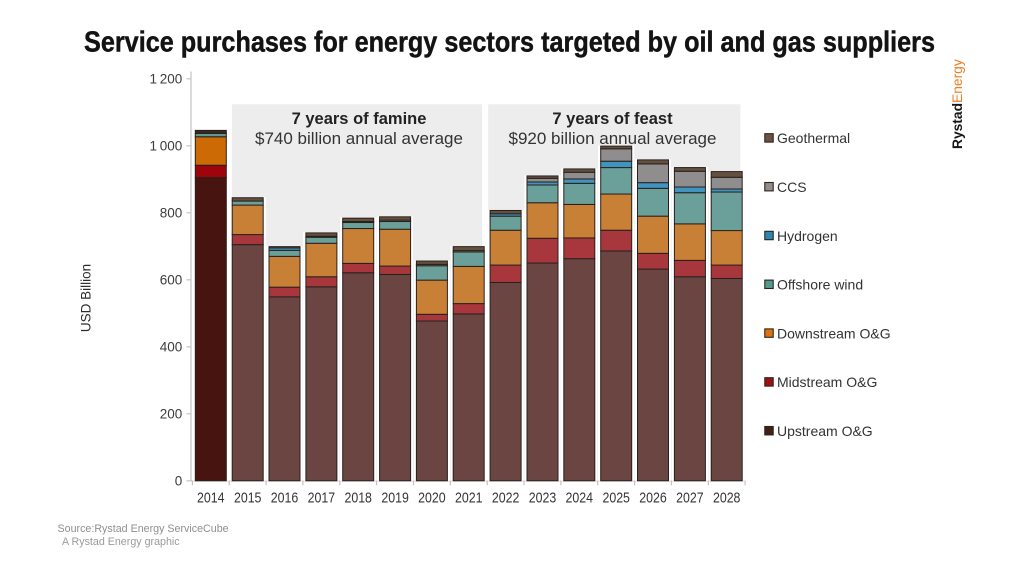 The height and width of the screenshot is (576, 1024). Describe the element at coordinates (613, 138) in the screenshot. I see `svg-text: $920 billion annual average` at that location.